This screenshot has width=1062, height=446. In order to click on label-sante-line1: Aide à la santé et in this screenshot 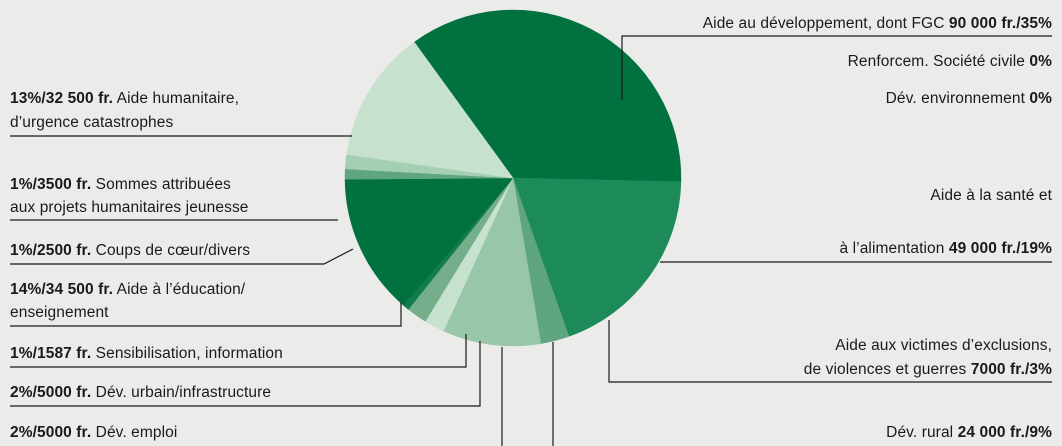, I will do `click(991, 195)`.